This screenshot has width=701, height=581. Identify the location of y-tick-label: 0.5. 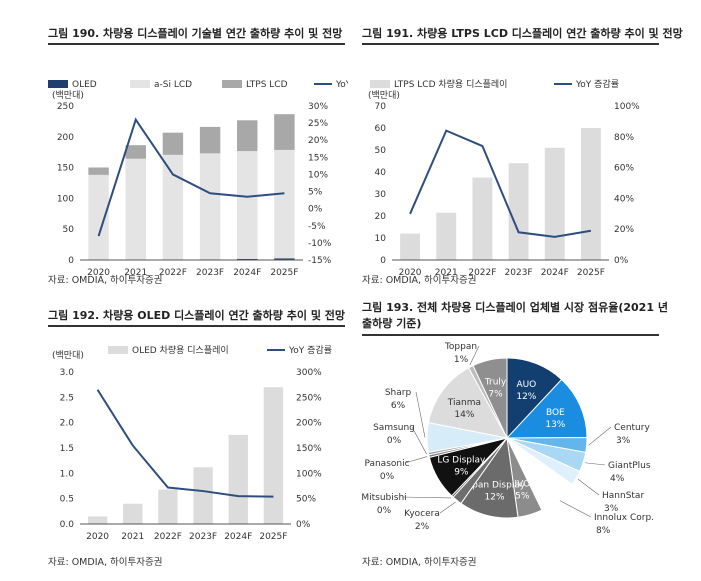
(67, 500).